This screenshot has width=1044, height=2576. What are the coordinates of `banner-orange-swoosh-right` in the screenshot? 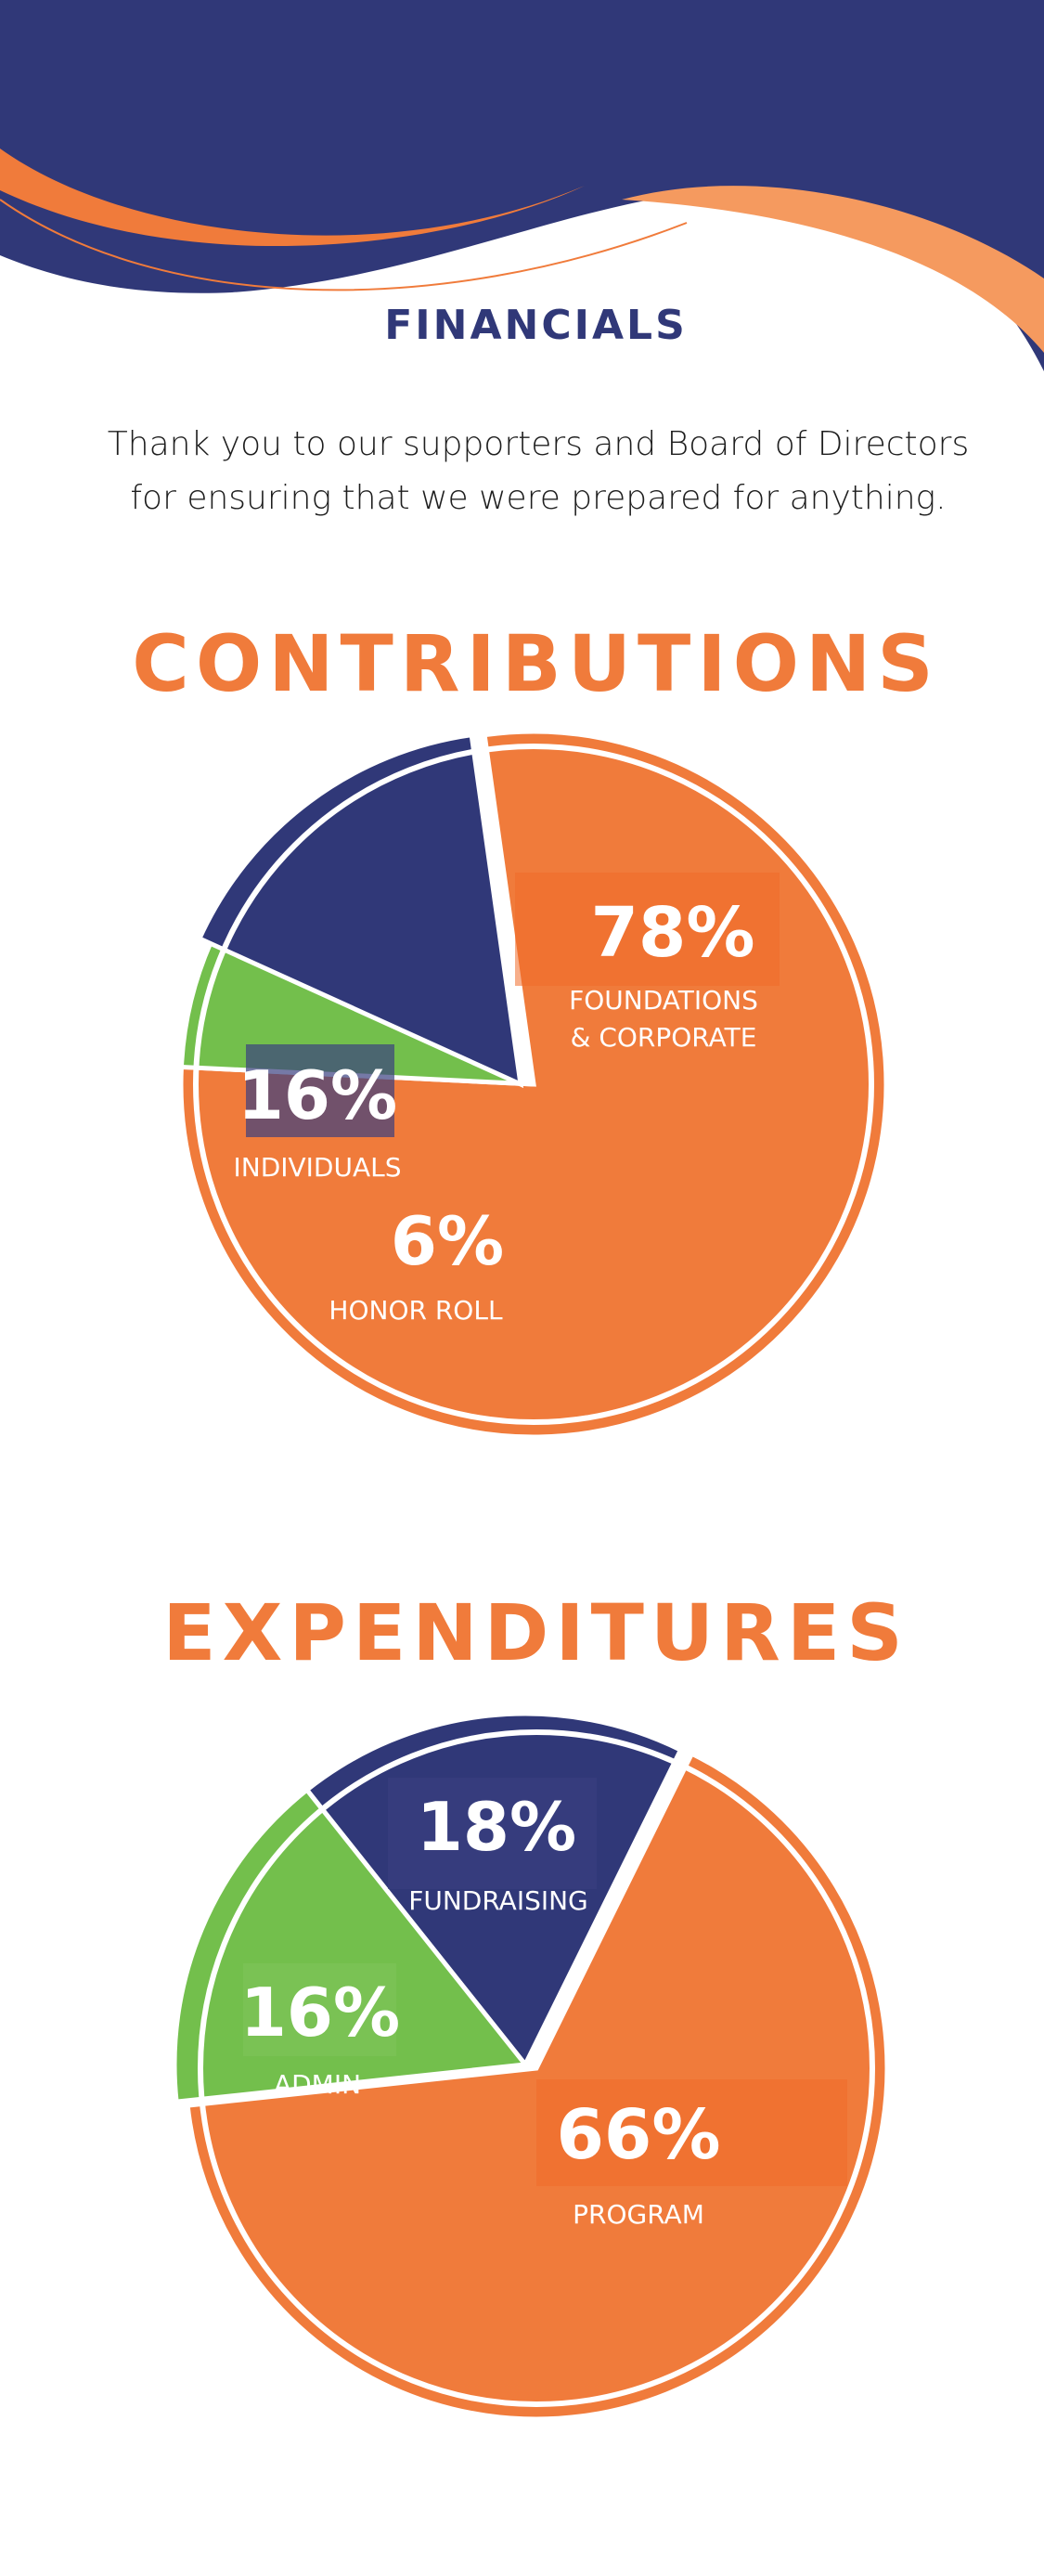 It's located at (833, 269).